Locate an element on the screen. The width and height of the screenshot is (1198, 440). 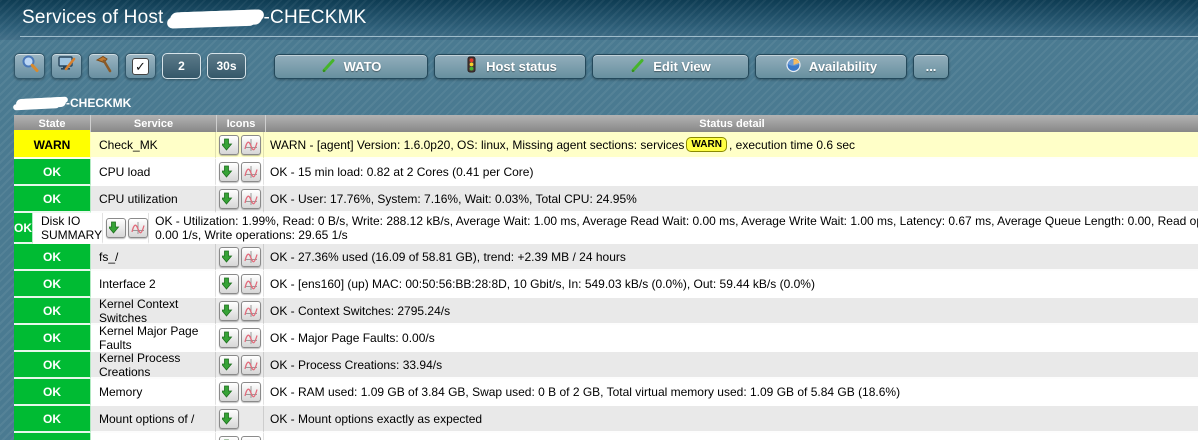
search-button is located at coordinates (29, 66).